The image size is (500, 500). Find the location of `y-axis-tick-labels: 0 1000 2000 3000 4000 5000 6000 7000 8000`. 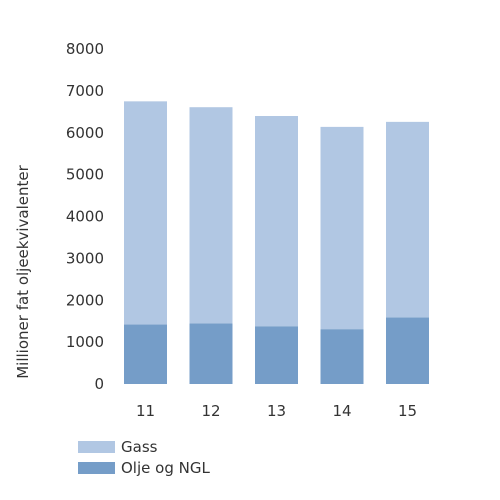

y-axis-tick-labels: 0 1000 2000 3000 4000 5000 6000 7000 8000 is located at coordinates (85, 216).